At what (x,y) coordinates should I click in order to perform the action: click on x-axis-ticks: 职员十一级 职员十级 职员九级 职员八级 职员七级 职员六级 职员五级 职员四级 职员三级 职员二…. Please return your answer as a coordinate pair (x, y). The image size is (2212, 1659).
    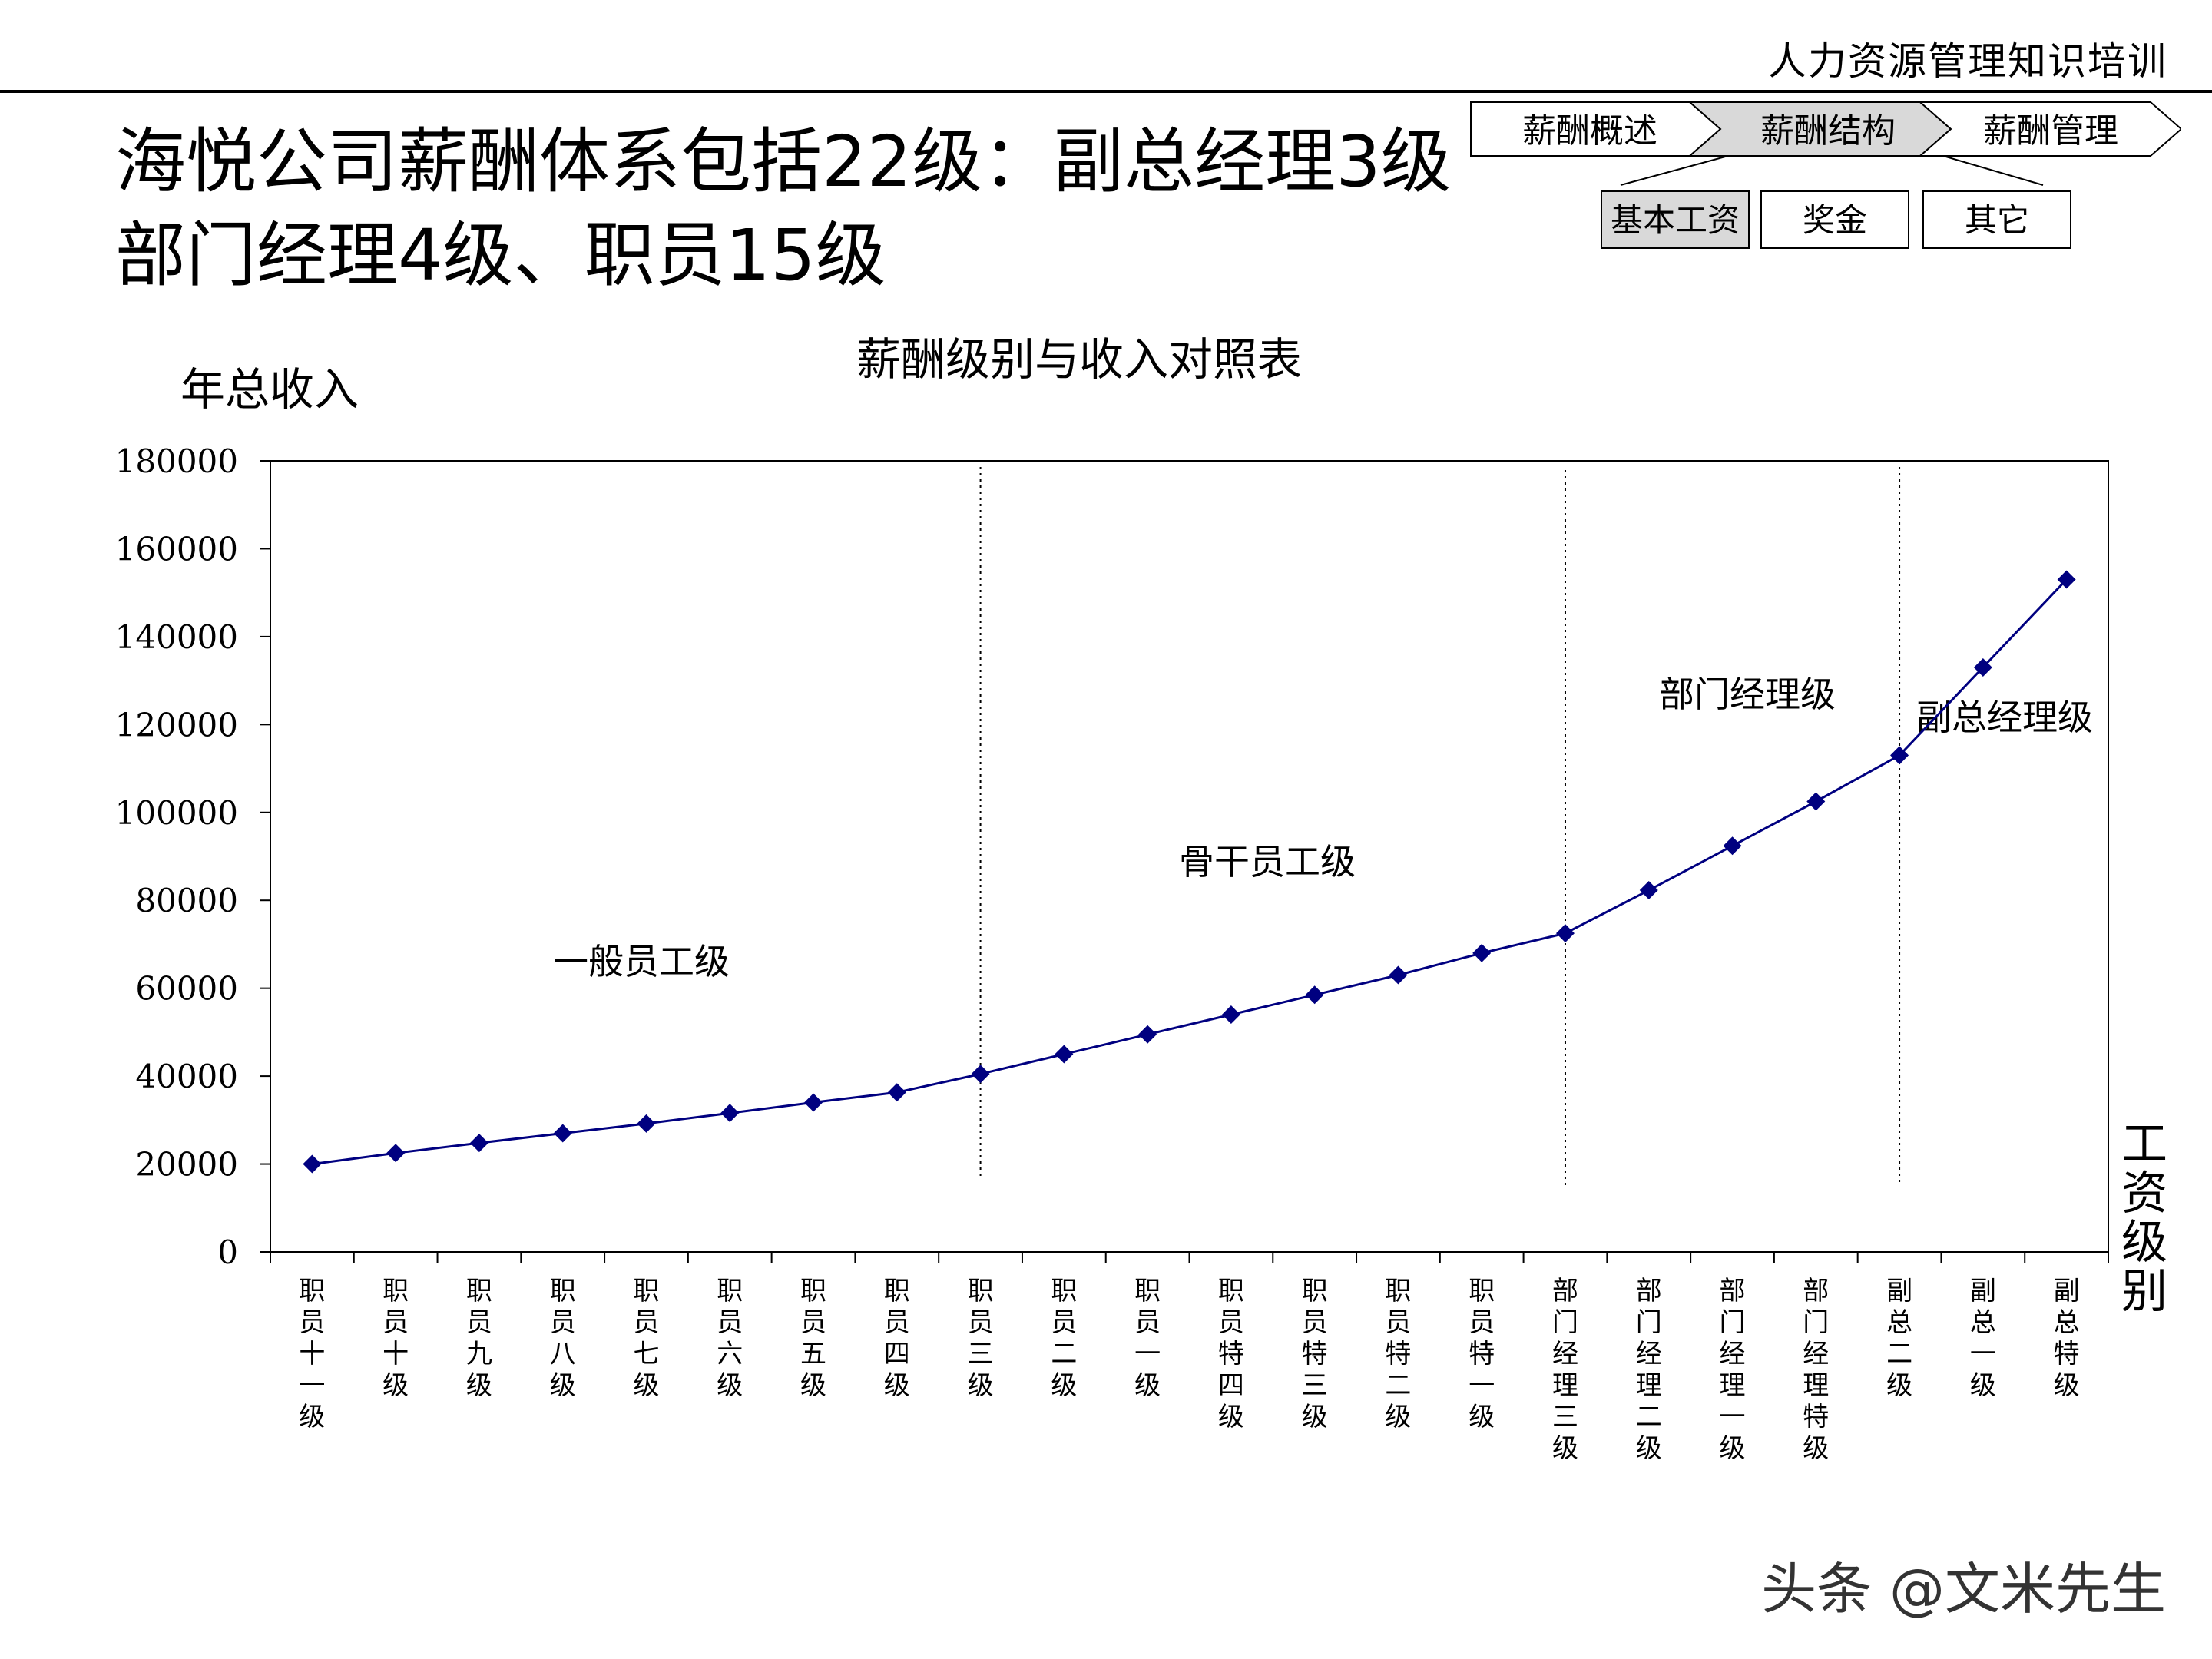
    Looking at the image, I should click on (1190, 1358).